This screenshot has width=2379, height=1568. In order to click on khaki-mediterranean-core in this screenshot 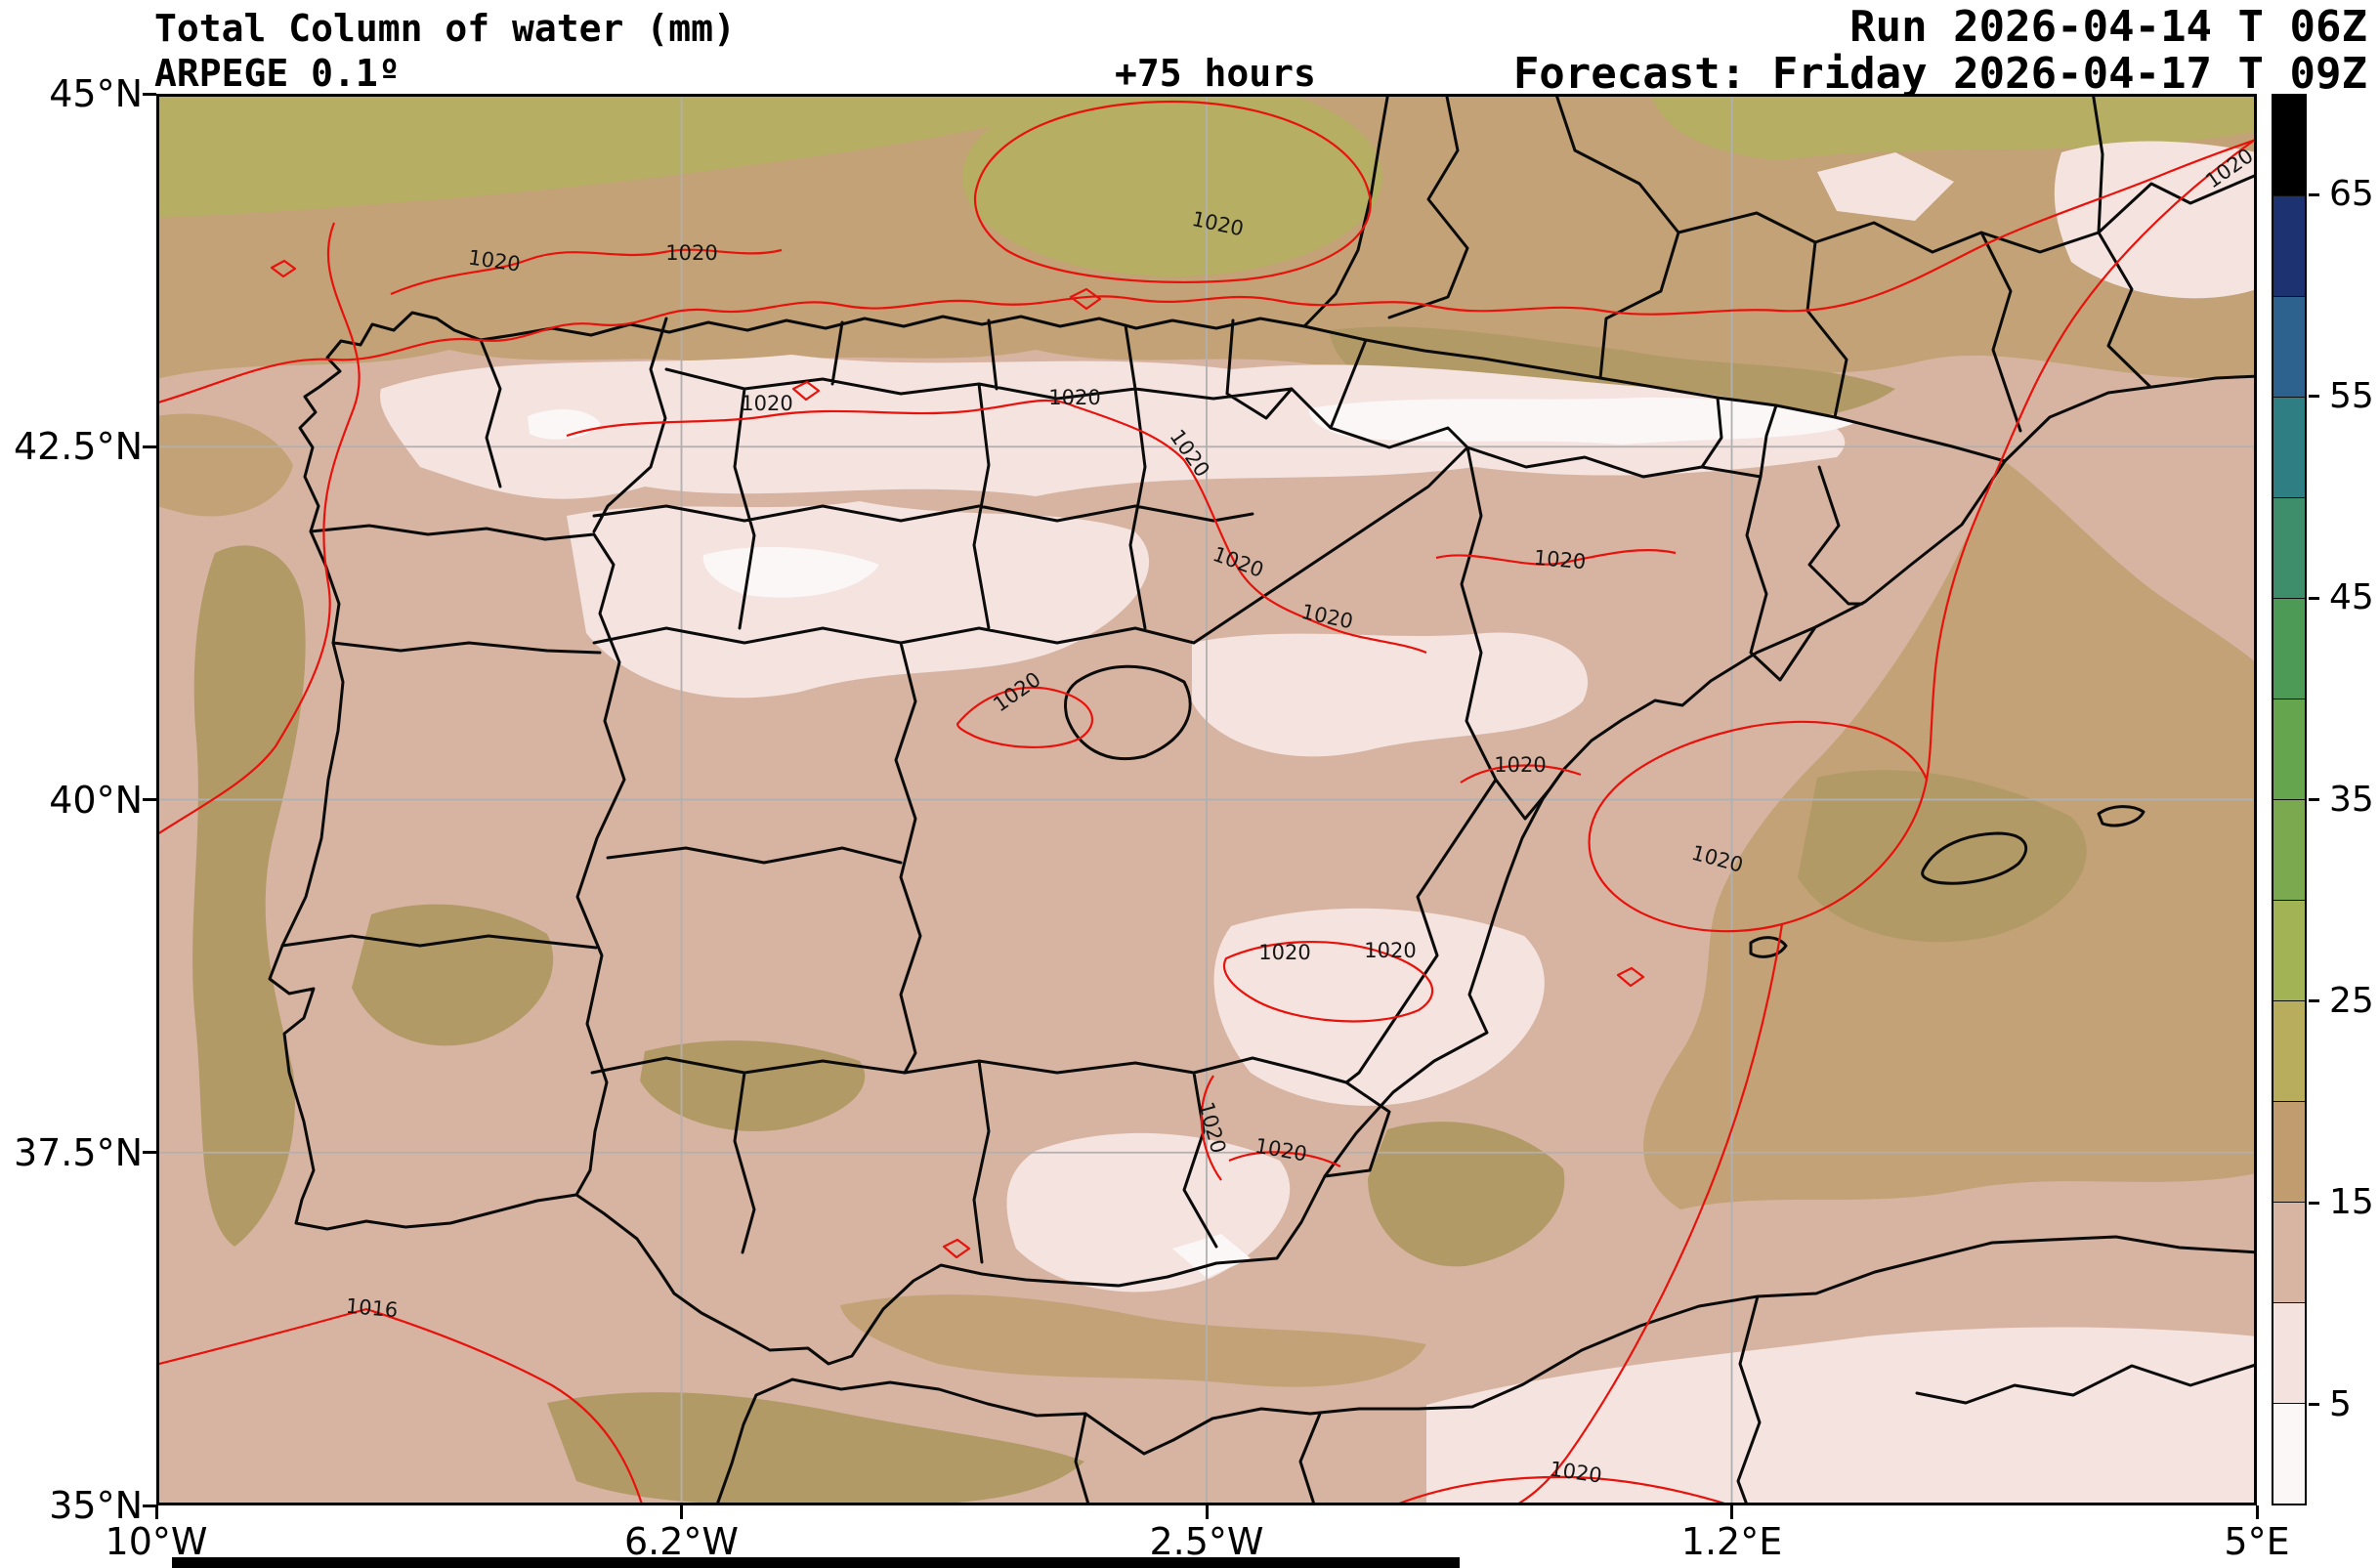, I will do `click(1942, 856)`.